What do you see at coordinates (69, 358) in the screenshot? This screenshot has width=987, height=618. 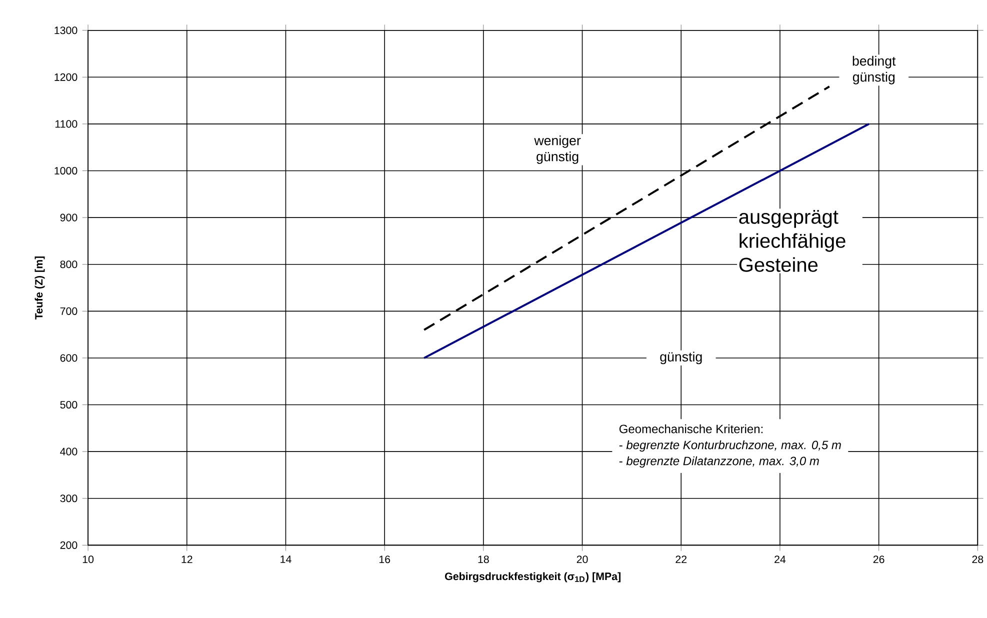 I see `y-tick-label: 600` at bounding box center [69, 358].